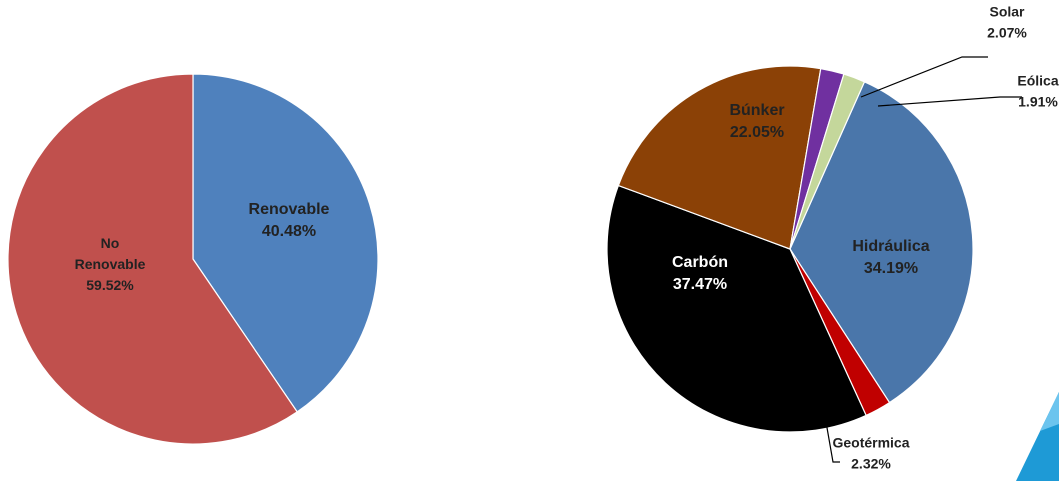  Describe the element at coordinates (1037, 91) in the screenshot. I see `data-label-eolica: Eólica 1.91%` at that location.